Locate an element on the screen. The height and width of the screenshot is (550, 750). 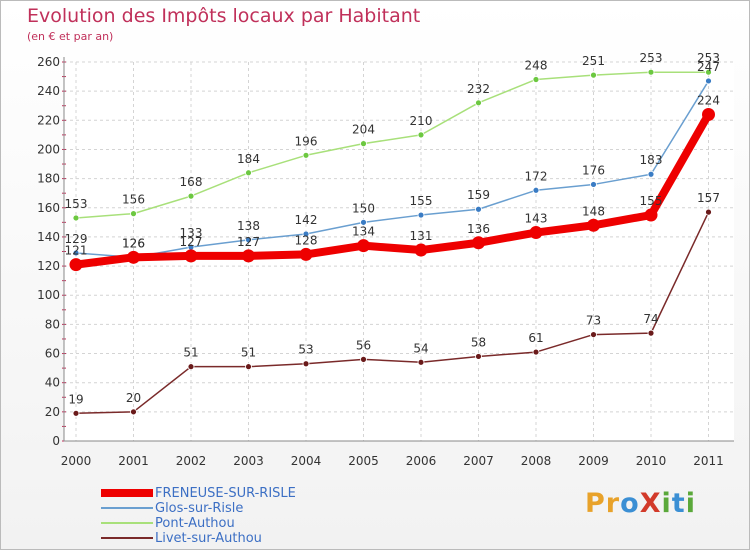
data-label: 121 is located at coordinates (76, 251).